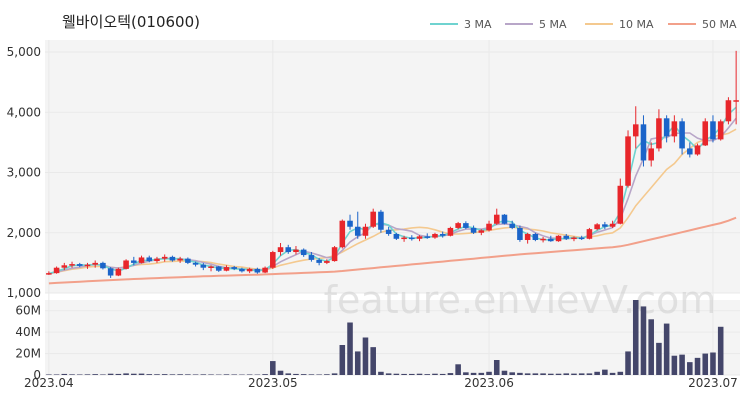  I want to click on price-tick-label: 4,000, so click(24, 112).